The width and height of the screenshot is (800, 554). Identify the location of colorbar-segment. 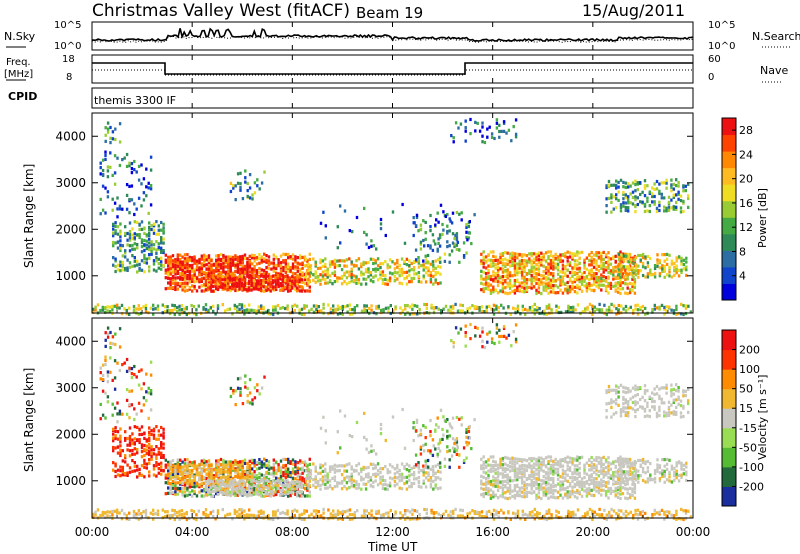
(729, 292).